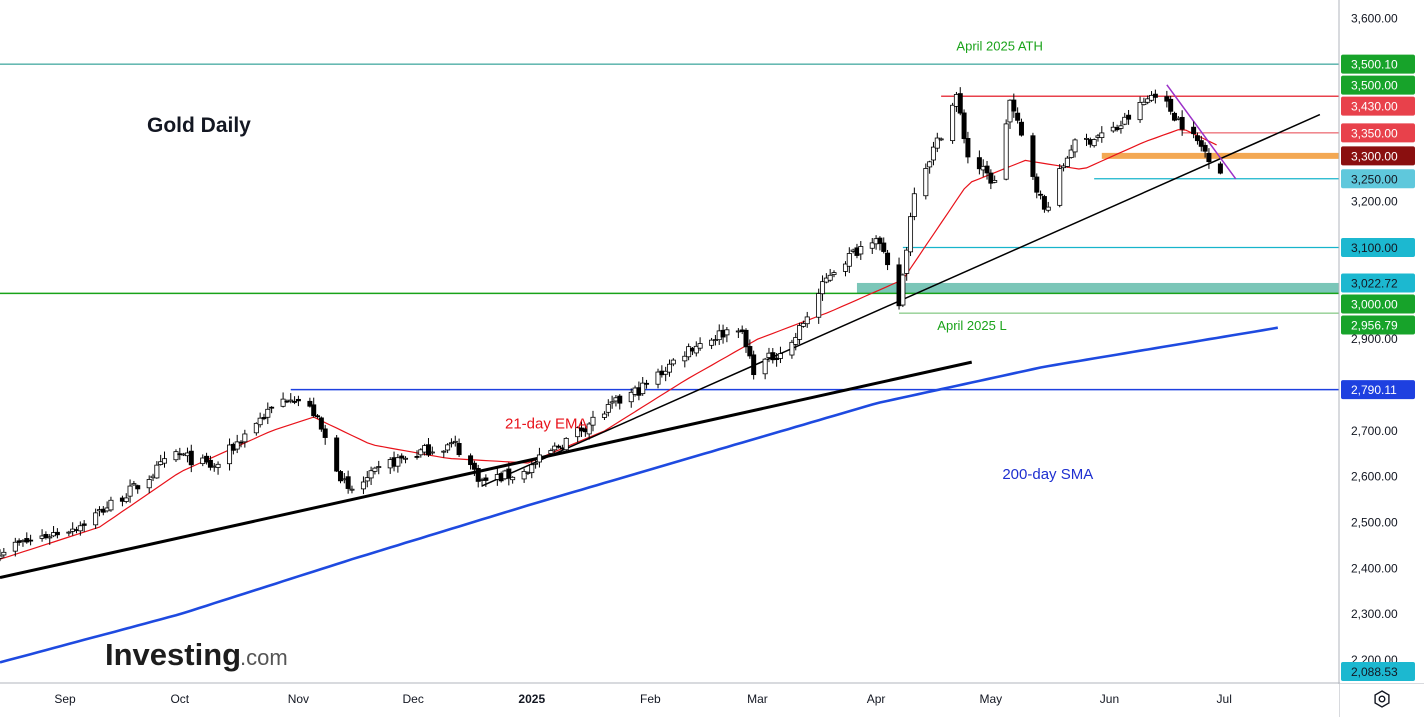 This screenshot has height=717, width=1424. I want to click on price-tag-label: 3,500.00, so click(1374, 86).